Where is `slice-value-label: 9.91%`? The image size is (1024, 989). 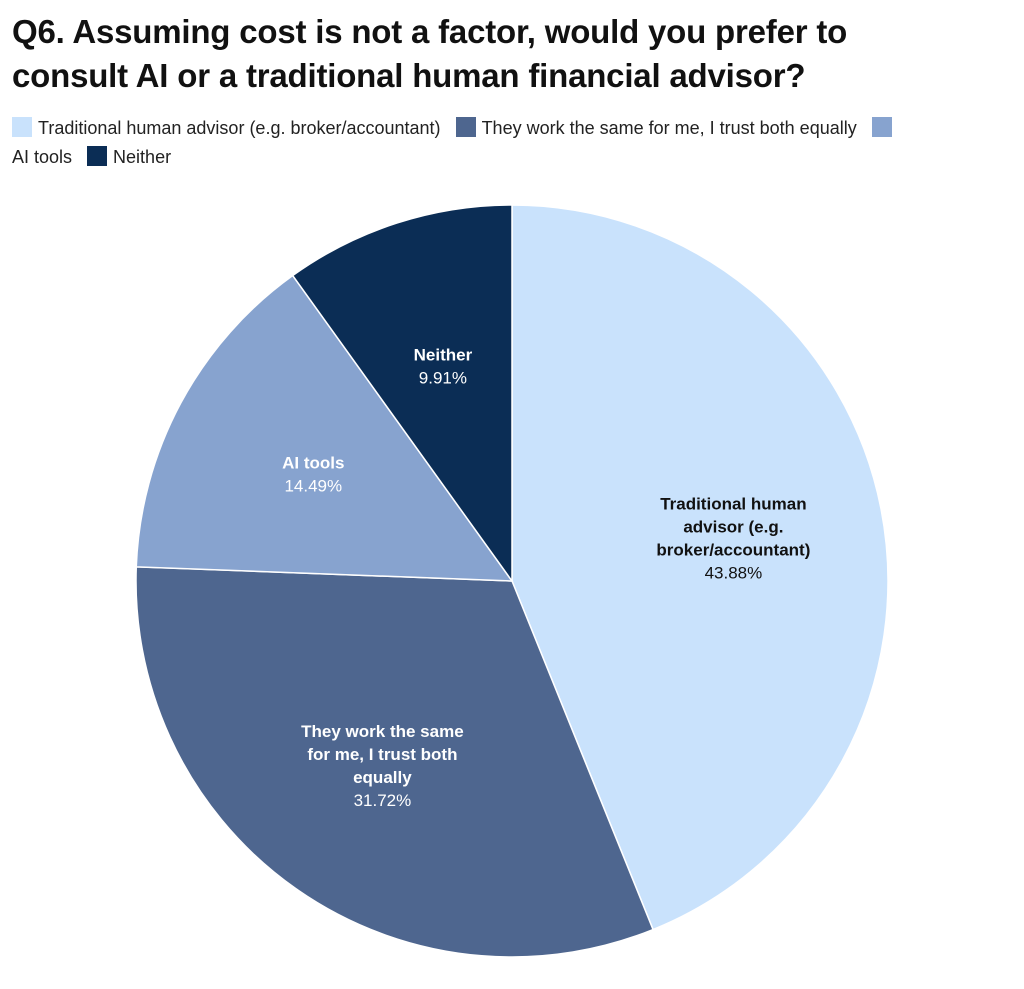
slice-value-label: 9.91% is located at coordinates (443, 378).